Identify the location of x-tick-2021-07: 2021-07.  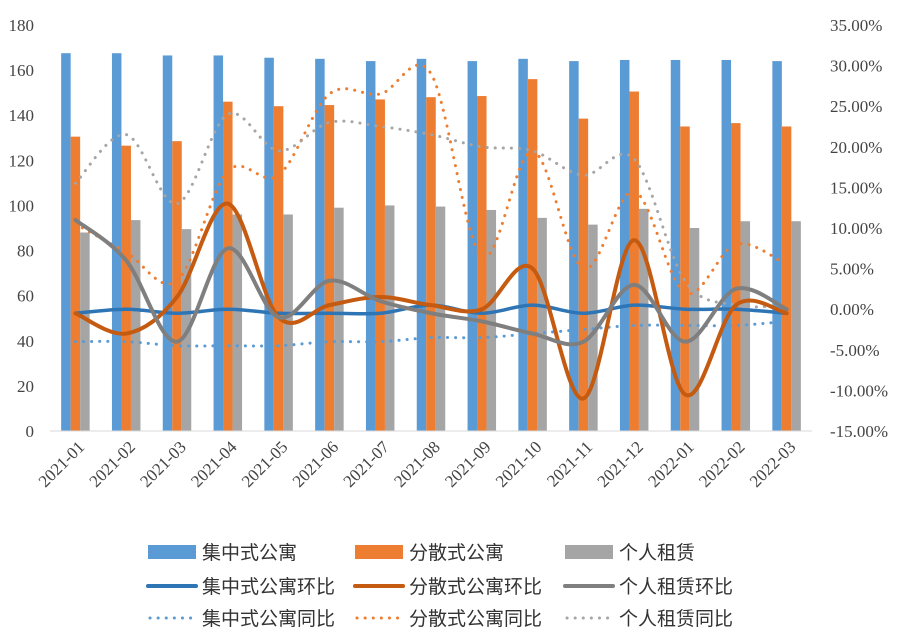
(367, 464).